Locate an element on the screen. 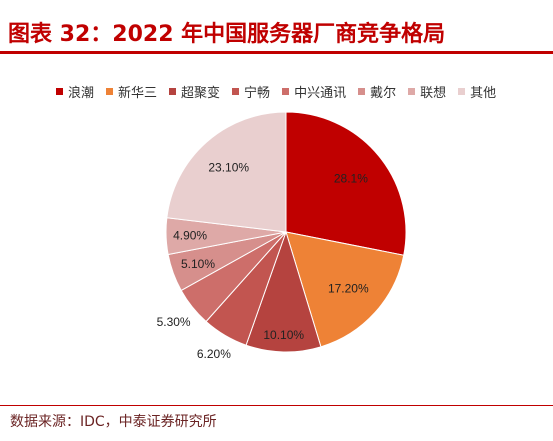  data-label-6: 5.10% is located at coordinates (198, 264).